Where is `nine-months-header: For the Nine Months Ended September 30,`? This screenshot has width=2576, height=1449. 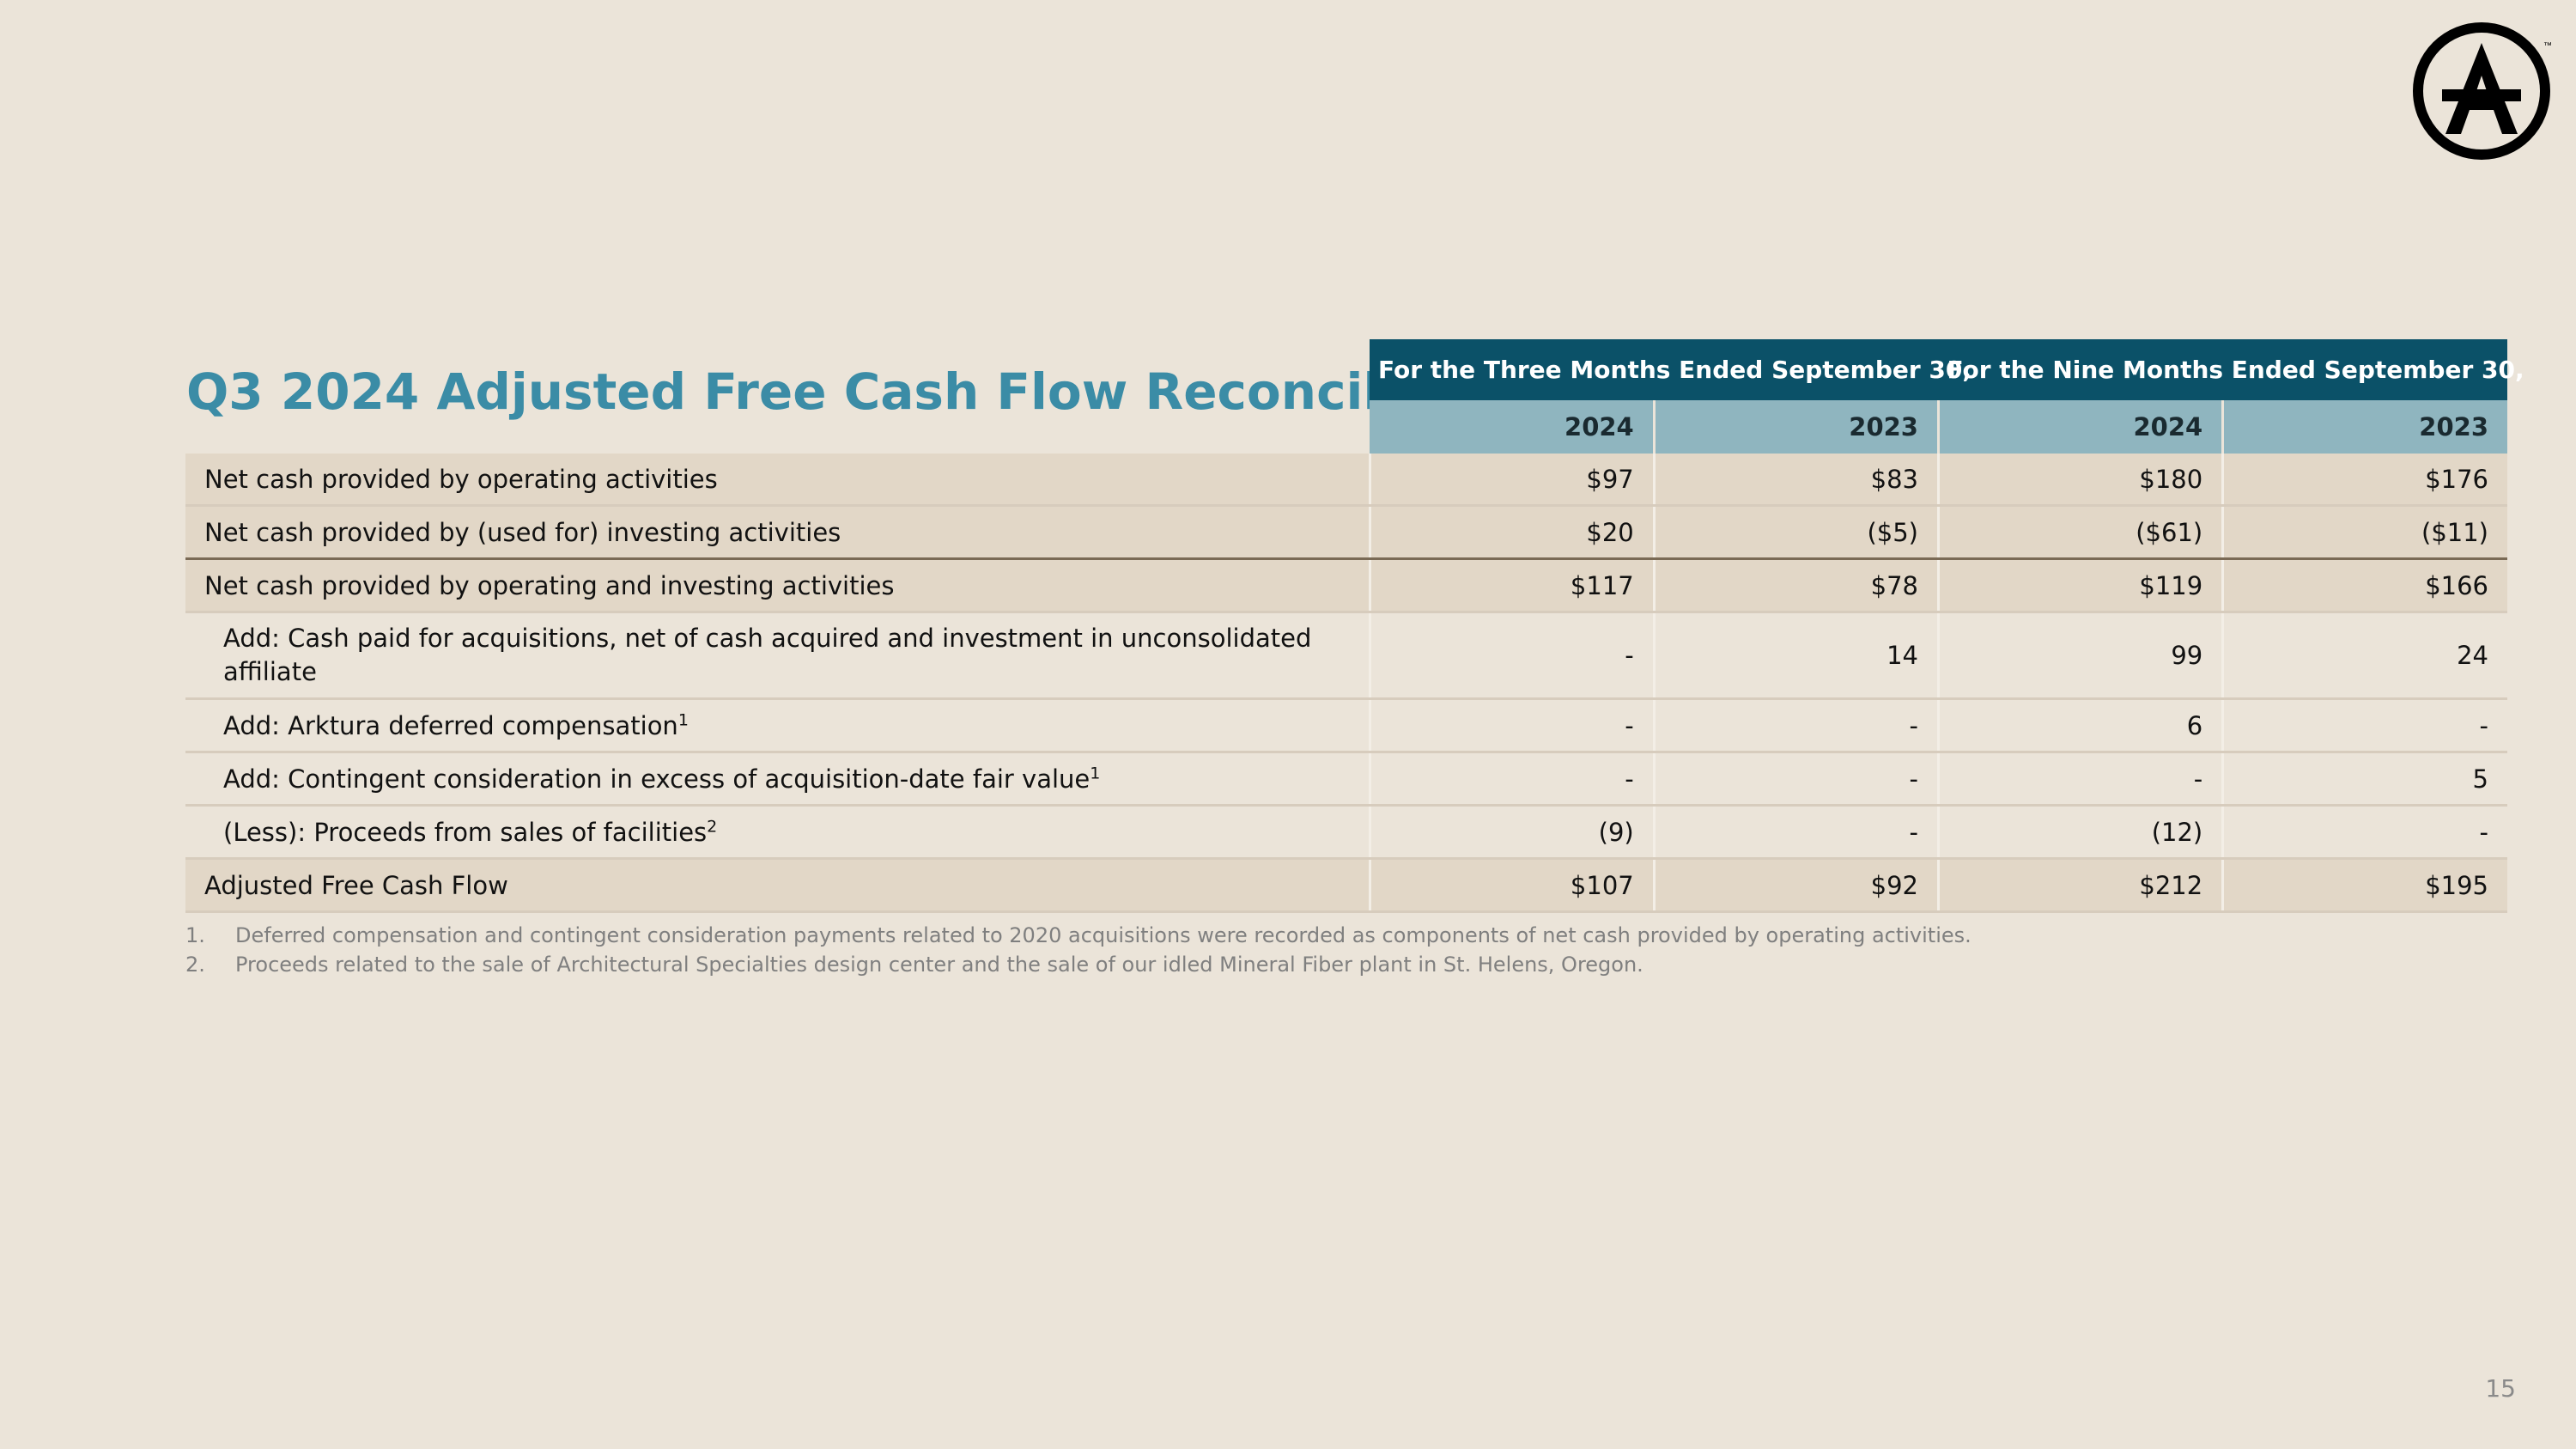 nine-months-header: For the Nine Months Ended September 30, is located at coordinates (2231, 369).